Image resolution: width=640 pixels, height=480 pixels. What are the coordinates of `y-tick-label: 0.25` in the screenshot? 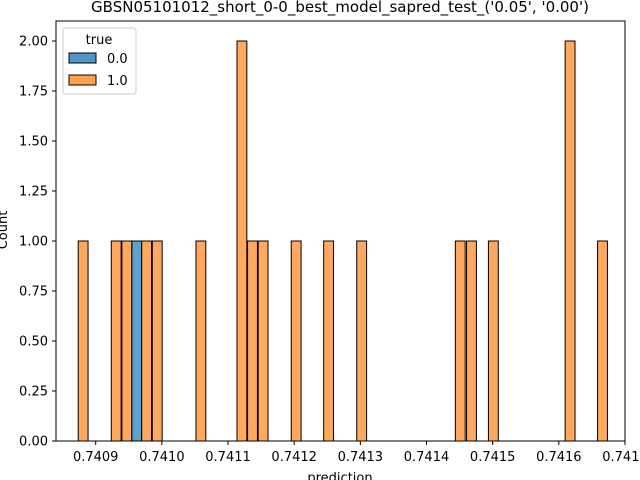 It's located at (33, 392).